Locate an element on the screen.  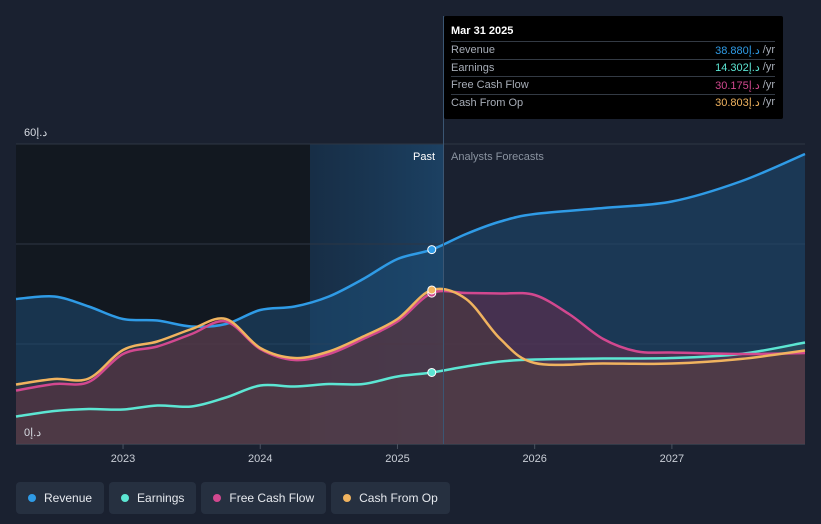
legend-label: Revenue is located at coordinates (68, 498).